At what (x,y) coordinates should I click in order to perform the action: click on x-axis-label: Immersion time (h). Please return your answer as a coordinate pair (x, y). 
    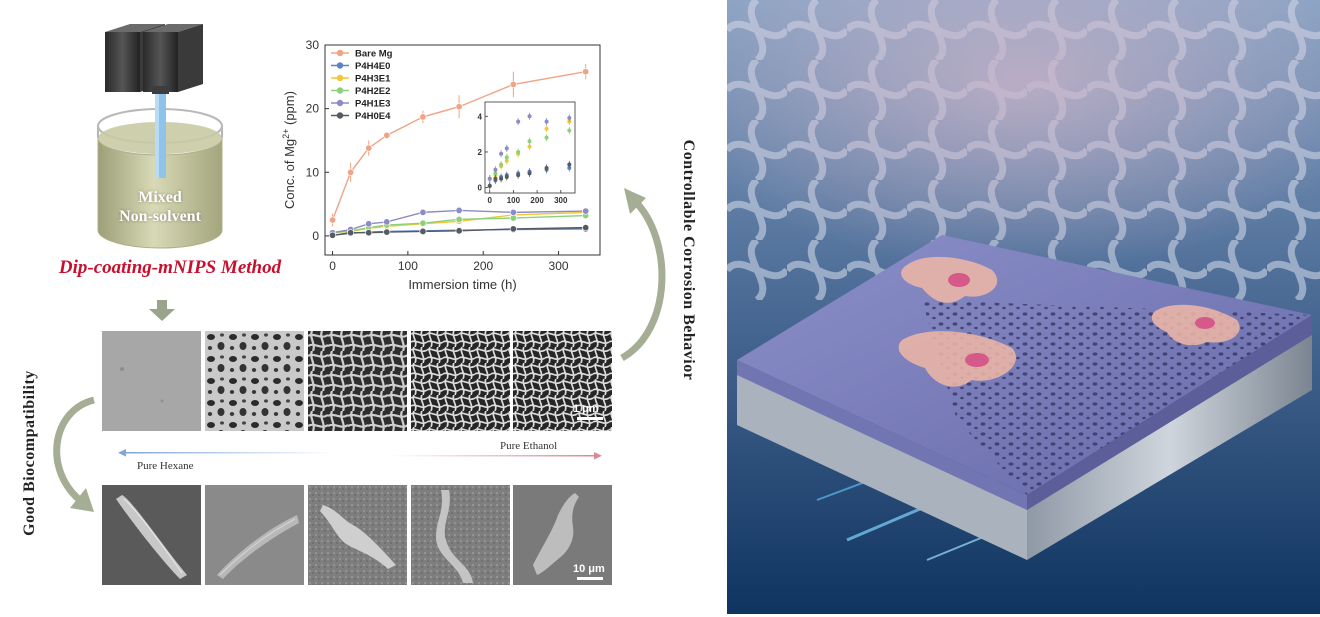
    Looking at the image, I should click on (462, 284).